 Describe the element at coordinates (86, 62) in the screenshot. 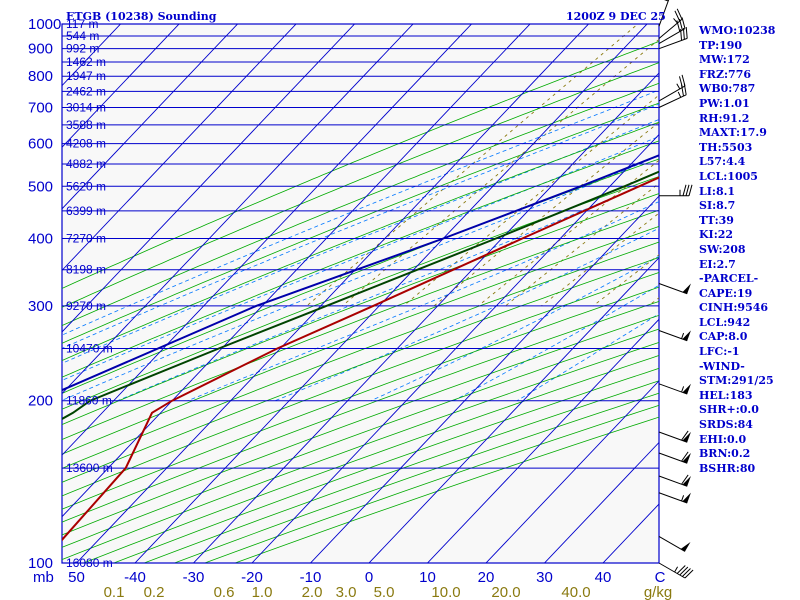

I see `height-label: 1462 m` at that location.